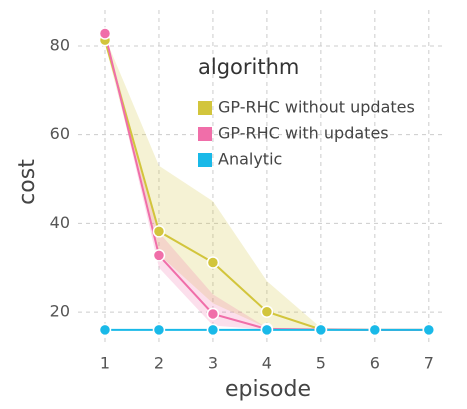 The height and width of the screenshot is (409, 467). Describe the element at coordinates (250, 159) in the screenshot. I see `legend-label: Analytic` at that location.